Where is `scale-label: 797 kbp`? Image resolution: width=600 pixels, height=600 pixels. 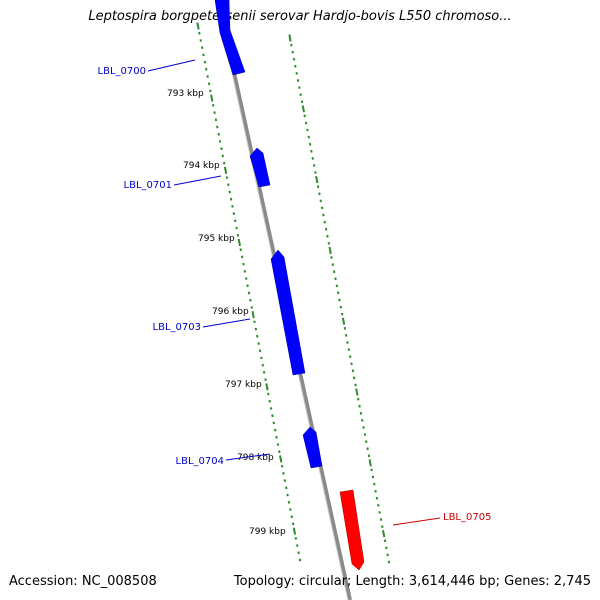 scale-label: 797 kbp is located at coordinates (243, 385).